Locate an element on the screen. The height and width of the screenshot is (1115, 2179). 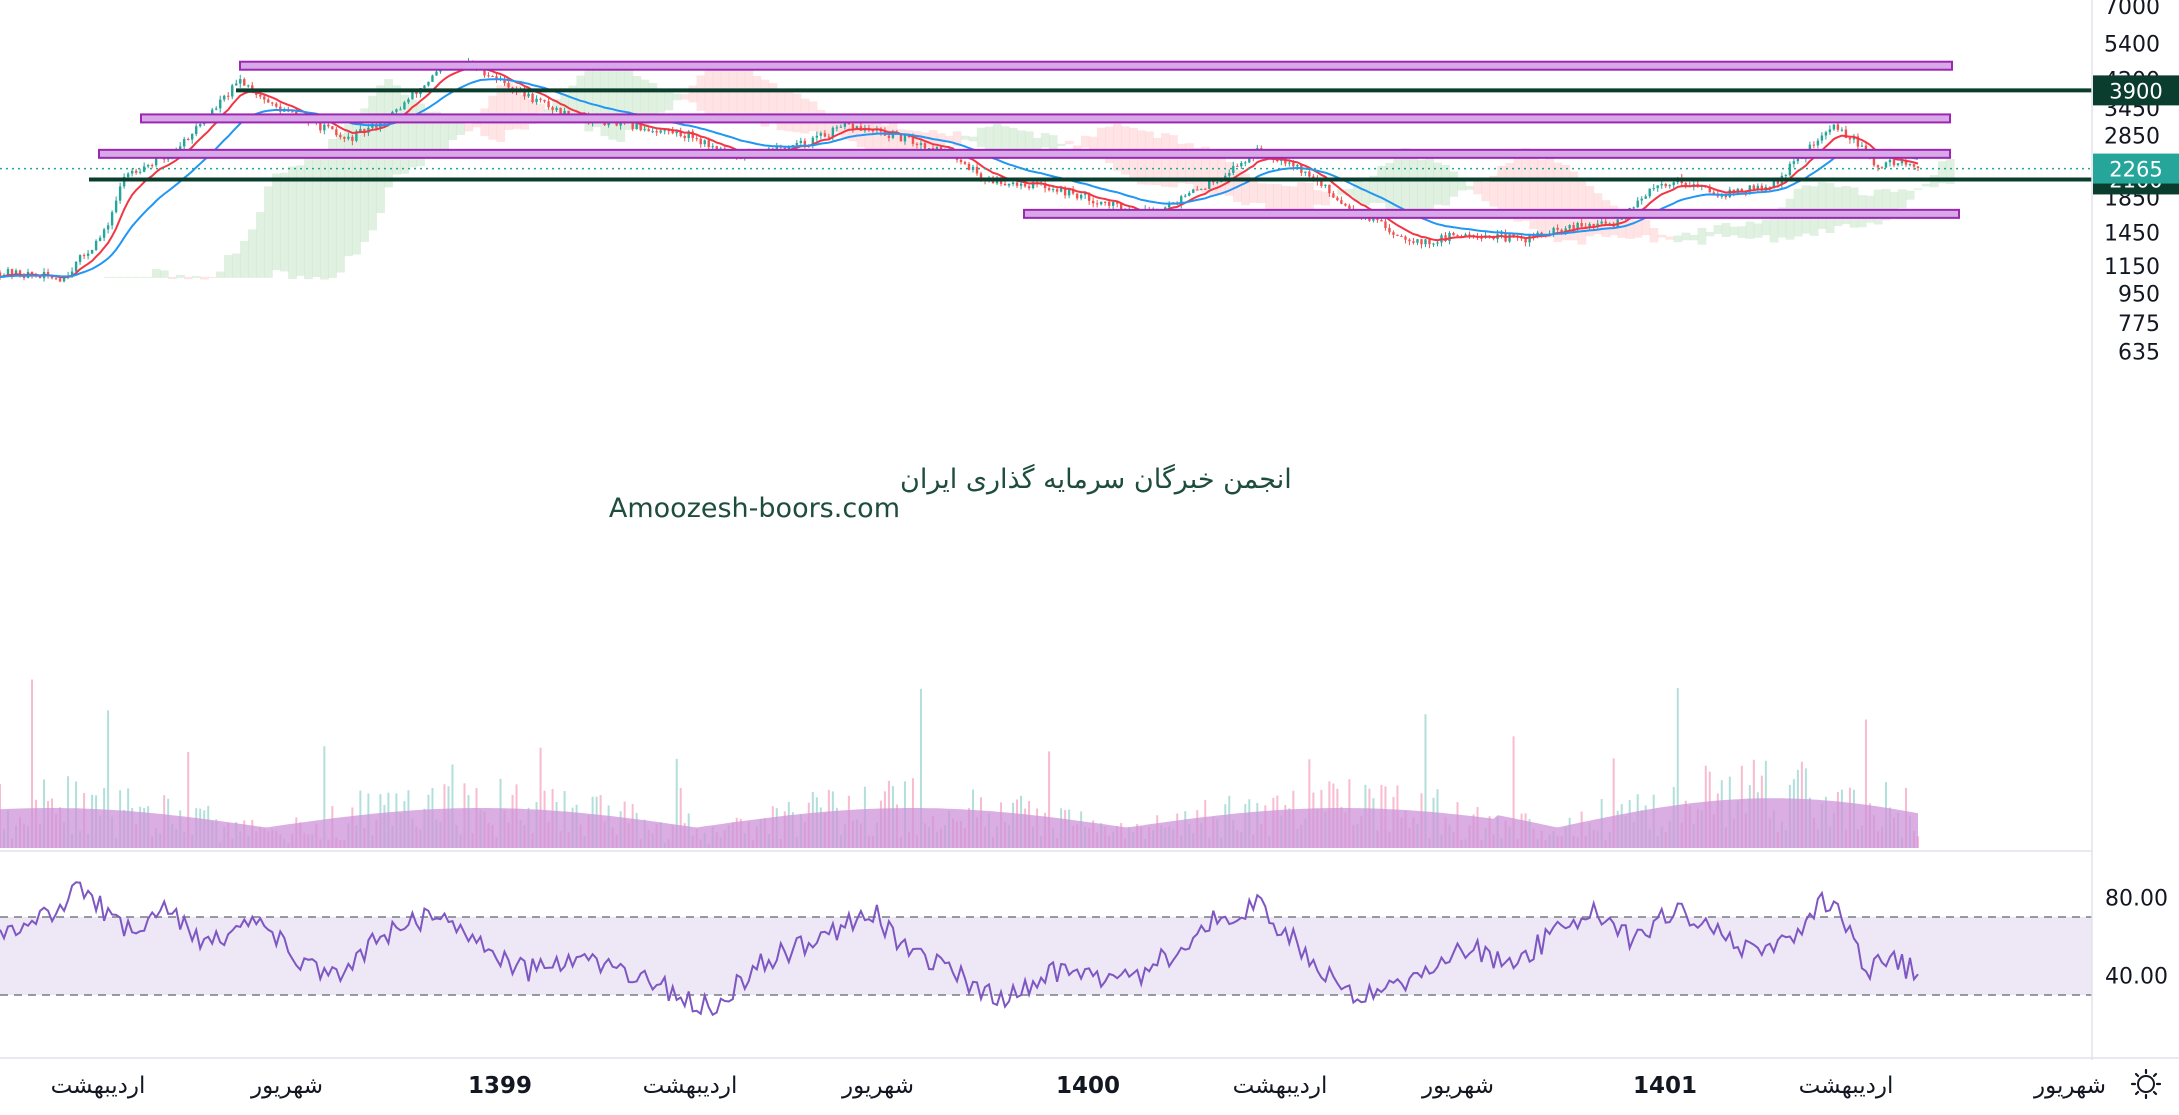
settings-gear-icon is located at coordinates (2146, 1084).